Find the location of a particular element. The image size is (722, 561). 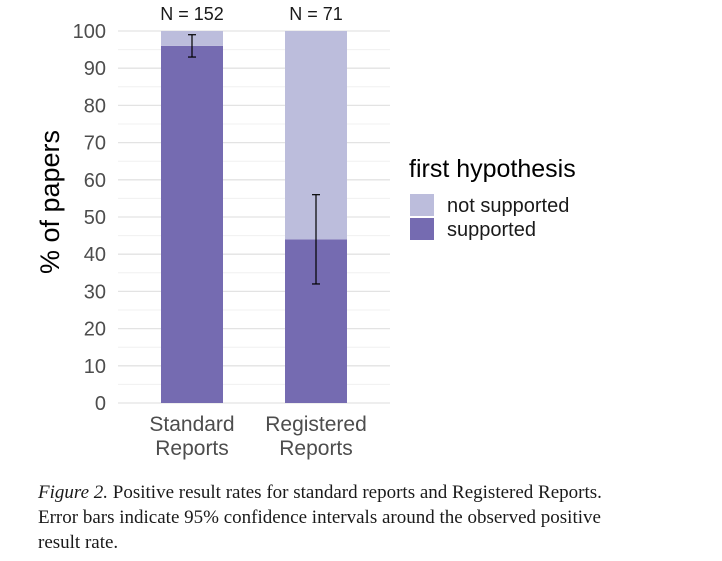

y-axis-title: % of papers is located at coordinates (50, 202).